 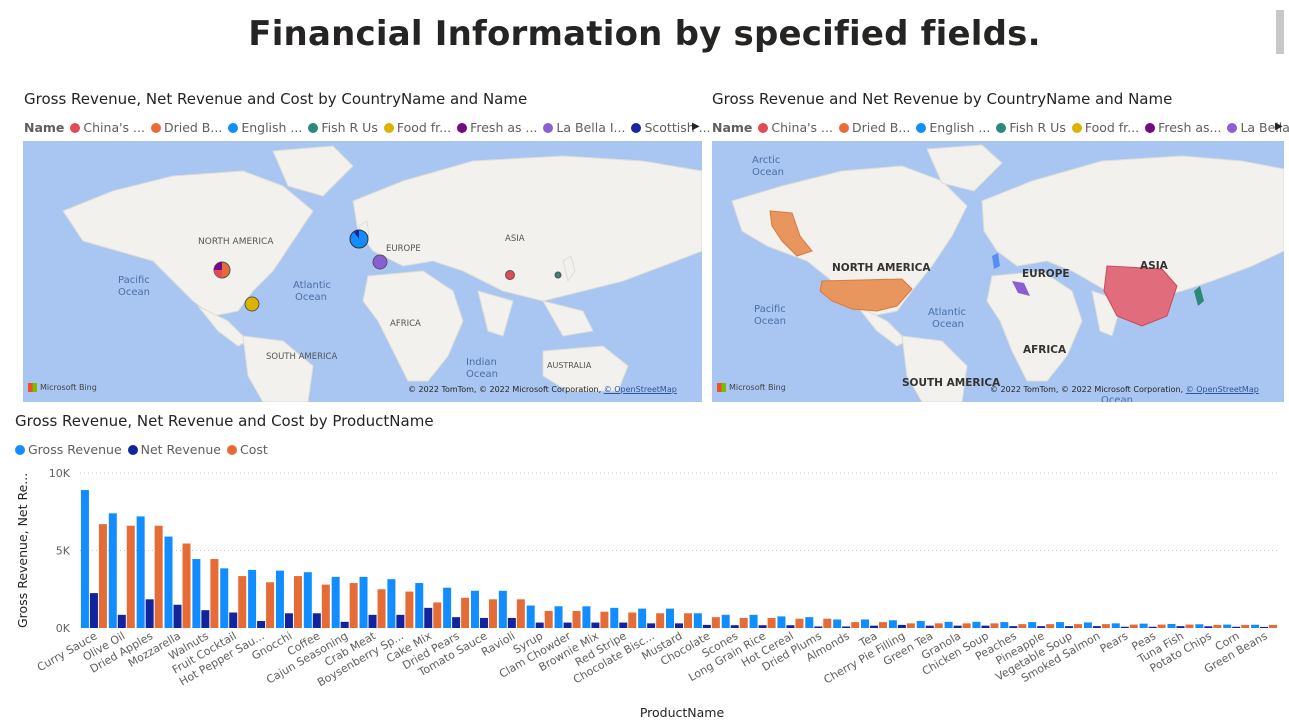 What do you see at coordinates (1140, 296) in the screenshot?
I see `map2-region-china` at bounding box center [1140, 296].